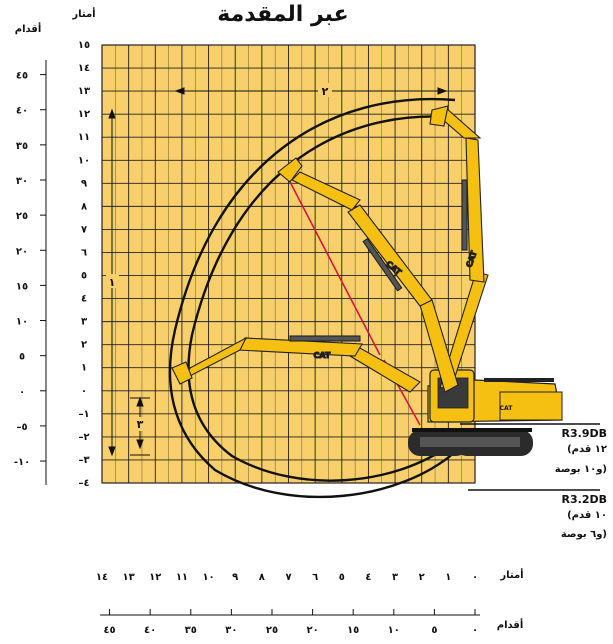  What do you see at coordinates (584, 433) in the screenshot?
I see `legend-model-r39: R3.9DB` at bounding box center [584, 433].